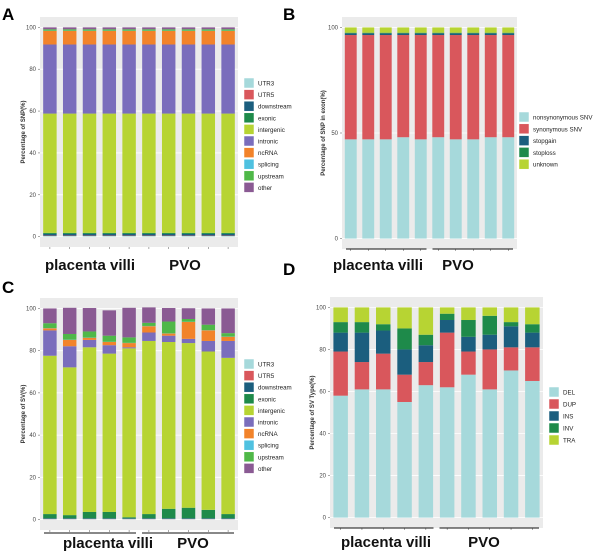 The image size is (600, 553). What do you see at coordinates (108, 543) in the screenshot?
I see `group-label: placenta villi` at bounding box center [108, 543].